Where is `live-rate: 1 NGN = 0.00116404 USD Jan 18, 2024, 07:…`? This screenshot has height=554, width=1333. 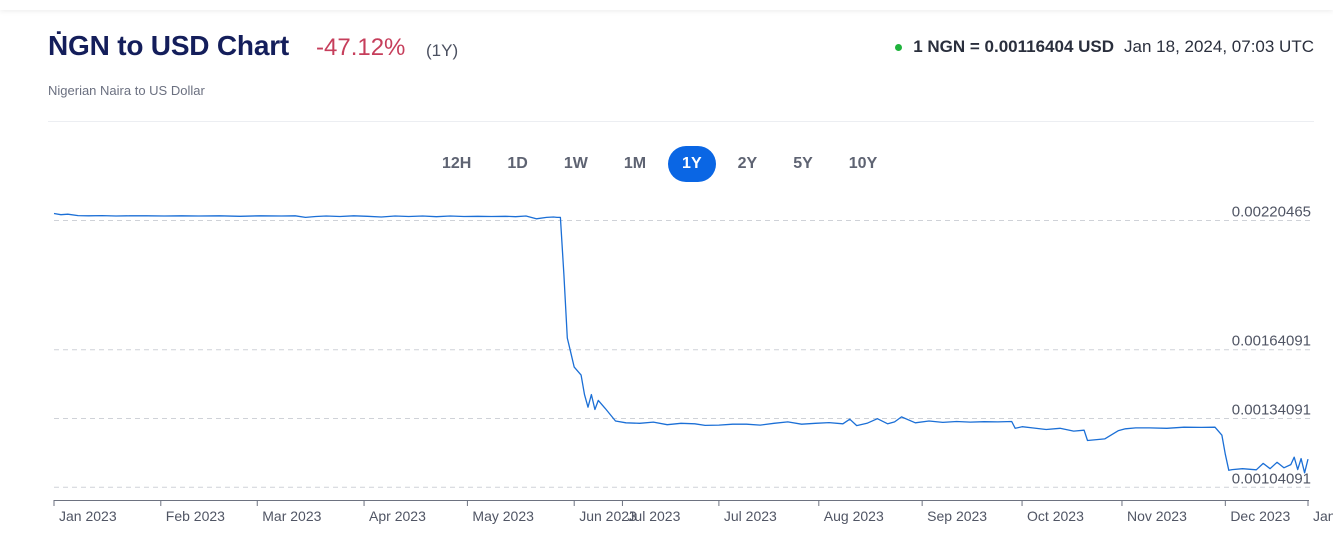 live-rate: 1 NGN = 0.00116404 USD Jan 18, 2024, 07:… is located at coordinates (1104, 47).